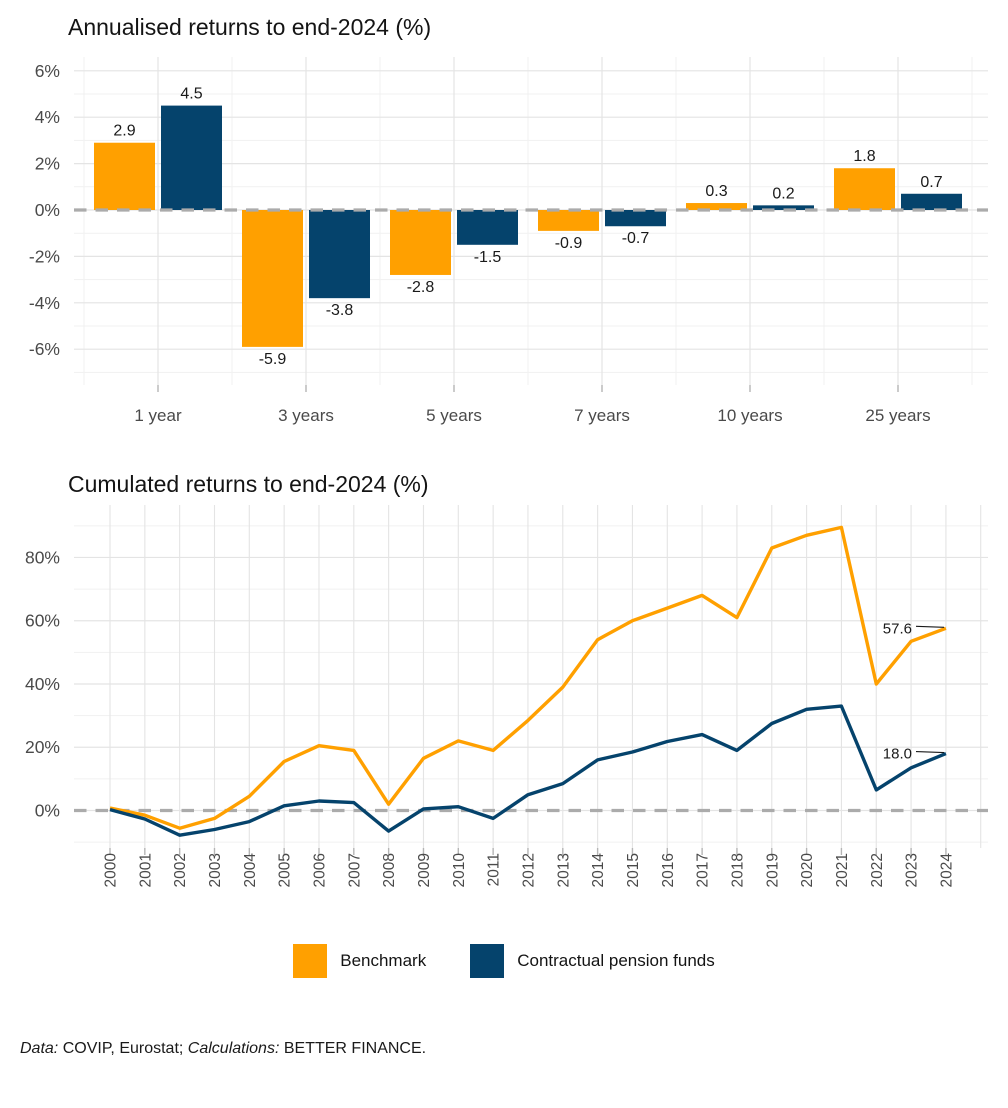 Image resolution: width=1008 pixels, height=1108 pixels. I want to click on legend-item-pension-funds: Contractual pension funds, so click(592, 961).